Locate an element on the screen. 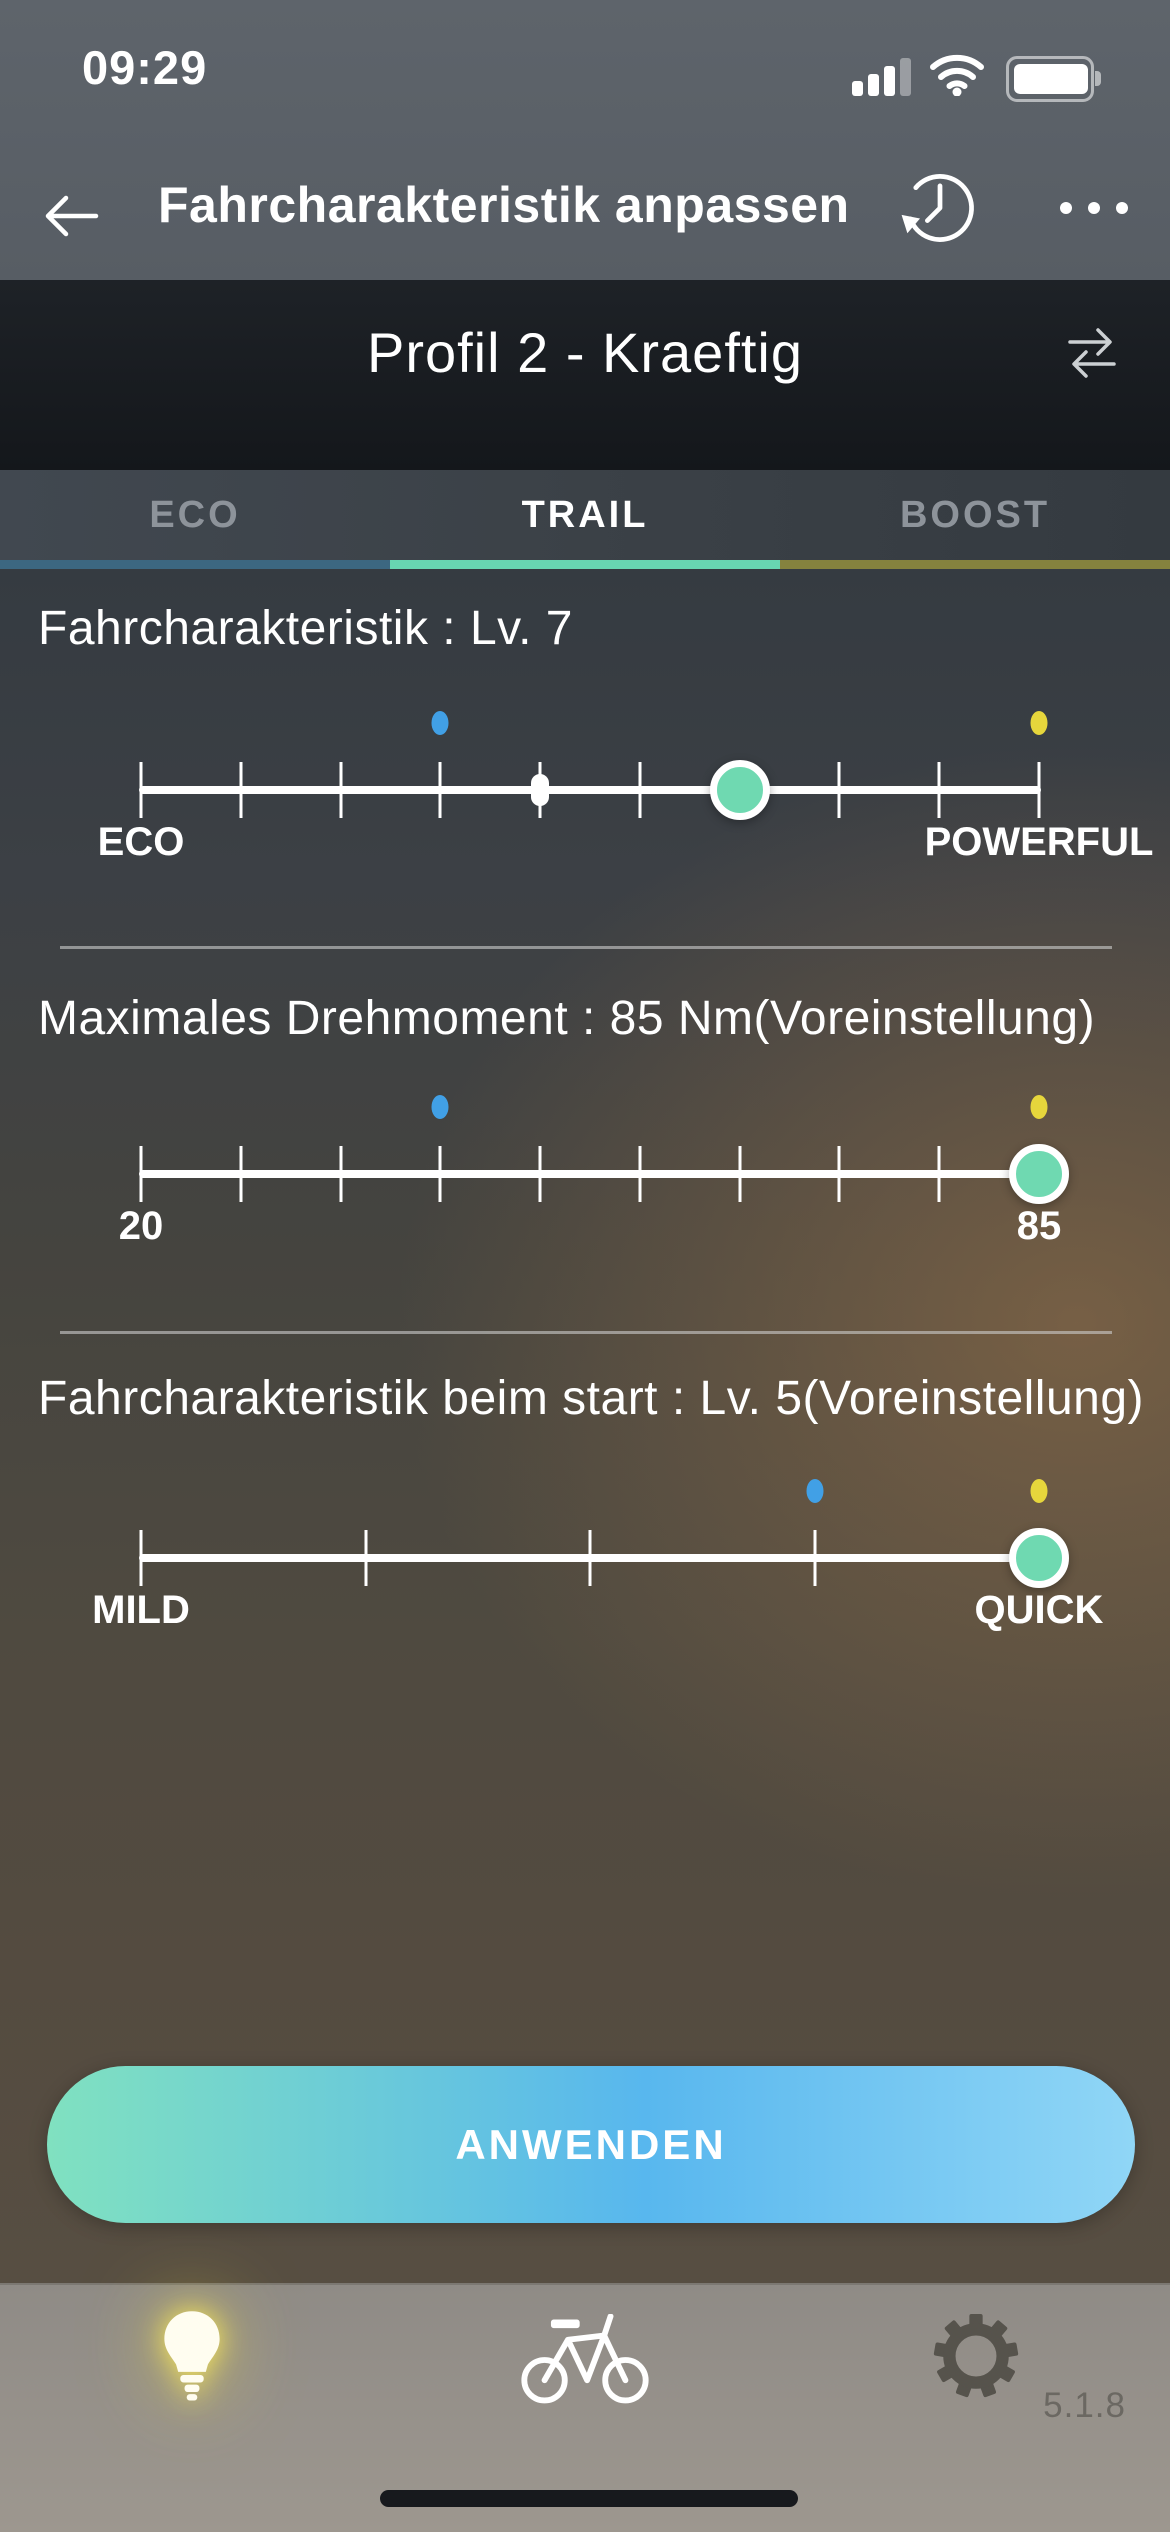 The height and width of the screenshot is (2532, 1170). tab-eco: ECO is located at coordinates (195, 514).